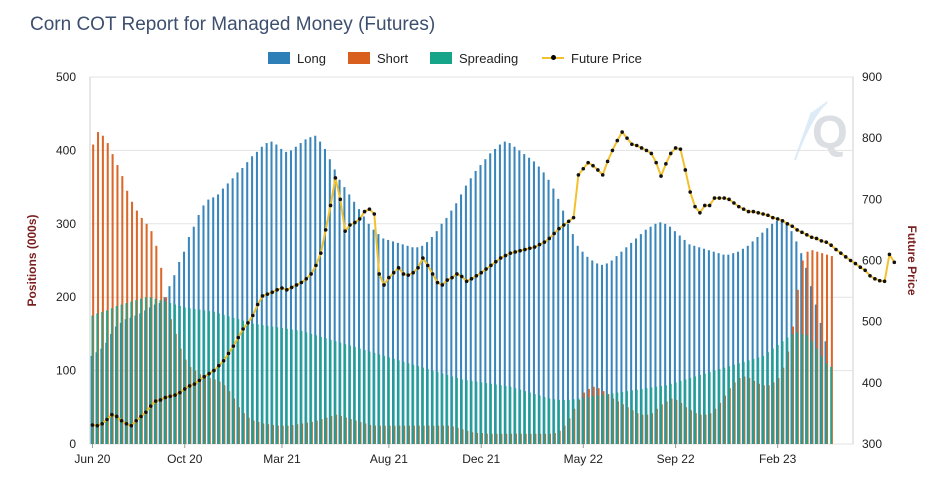 The width and height of the screenshot is (936, 498). What do you see at coordinates (66, 297) in the screenshot?
I see `y-tick-label: 200` at bounding box center [66, 297].